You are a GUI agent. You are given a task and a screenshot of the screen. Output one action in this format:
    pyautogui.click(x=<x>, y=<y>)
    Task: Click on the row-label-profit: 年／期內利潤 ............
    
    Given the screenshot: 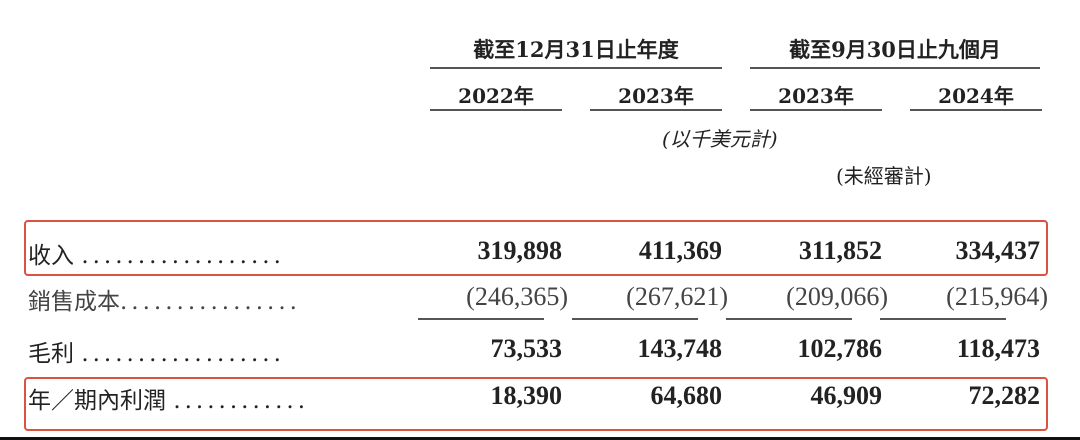 What is the action you would take?
    pyautogui.click(x=169, y=401)
    